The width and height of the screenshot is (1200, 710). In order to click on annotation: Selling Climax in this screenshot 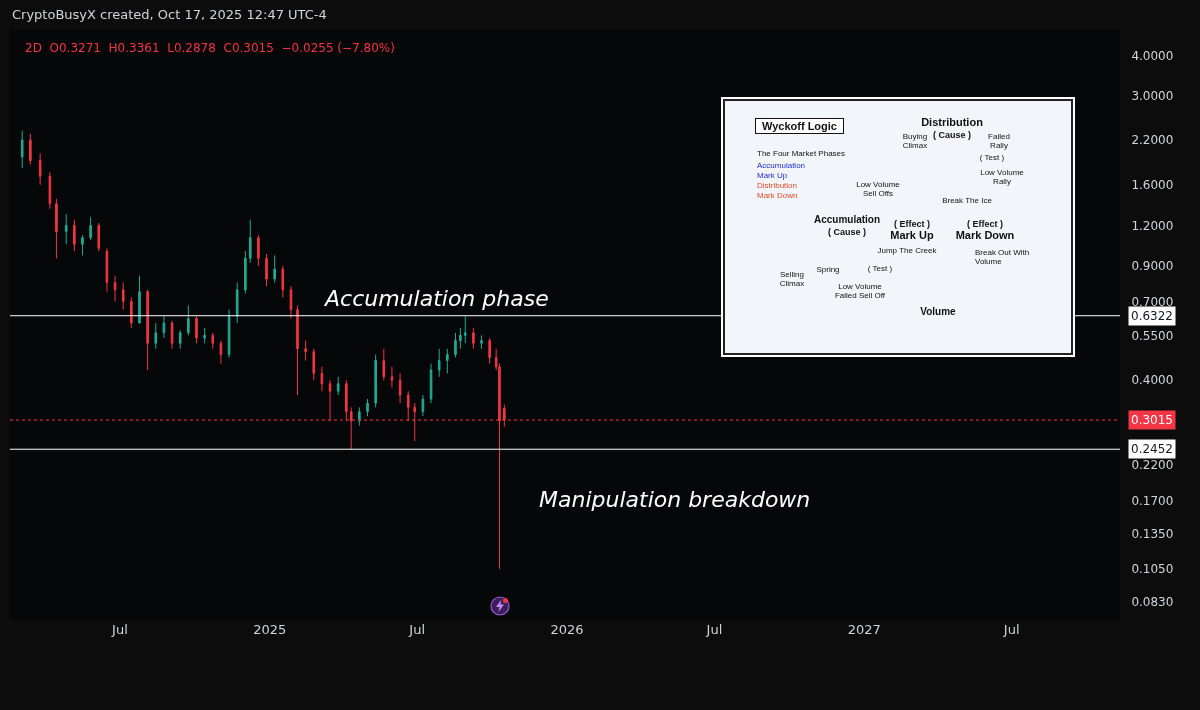, I will do `click(792, 279)`.